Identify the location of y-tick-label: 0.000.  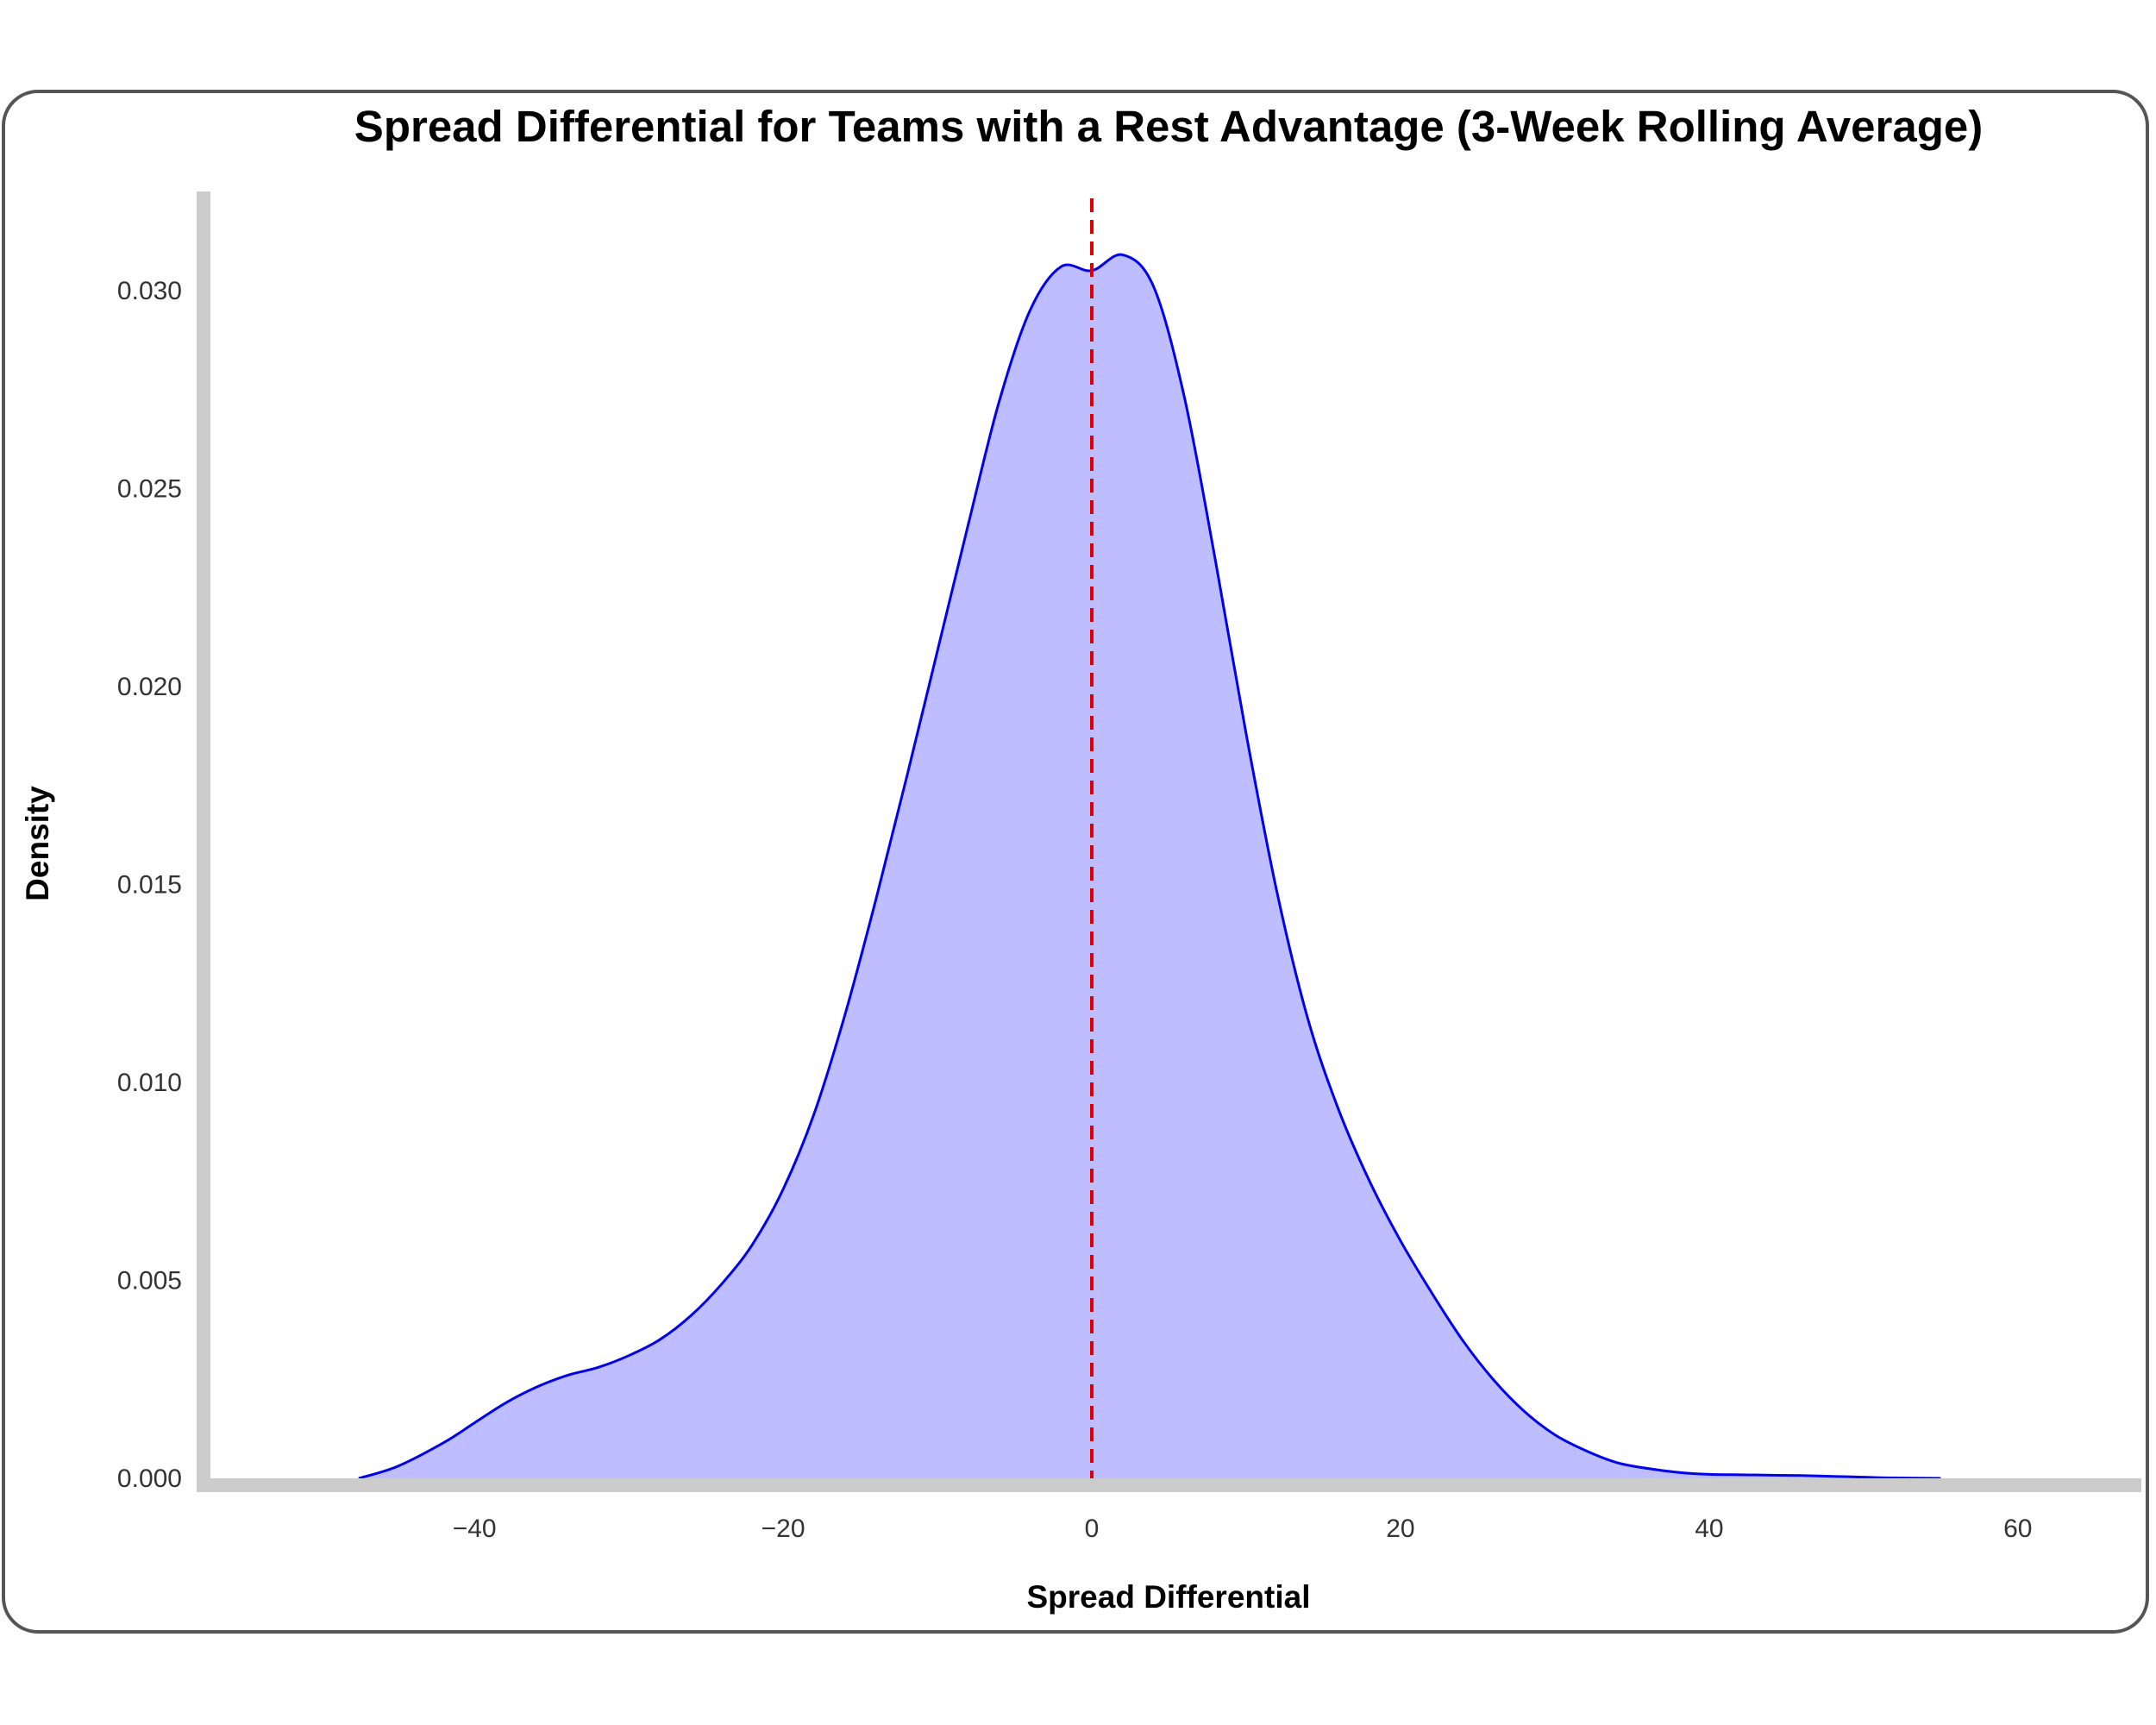
(149, 1479).